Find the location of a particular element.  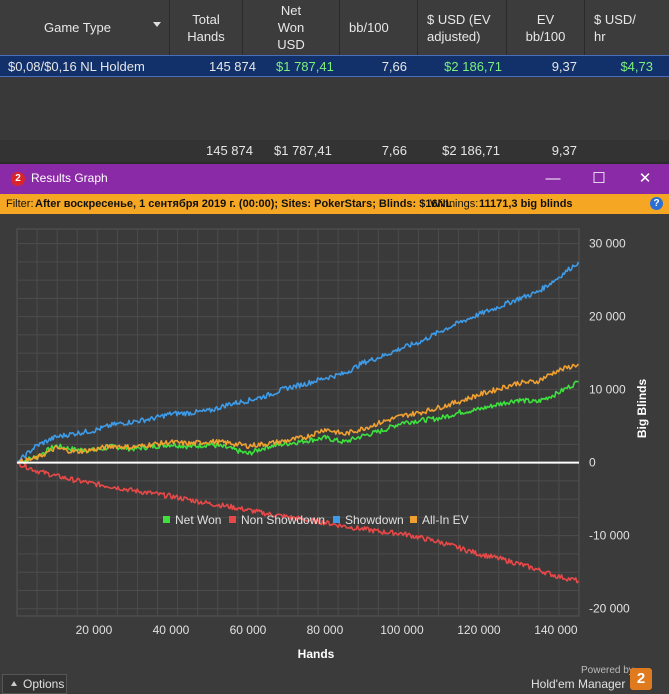

x-tick-label: 20 000 is located at coordinates (94, 630).